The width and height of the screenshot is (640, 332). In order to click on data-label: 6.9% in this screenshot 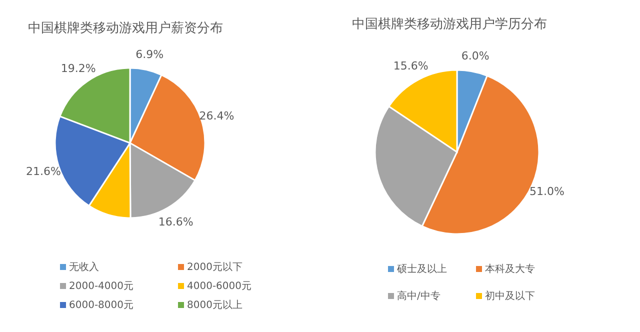, I will do `click(150, 55)`.